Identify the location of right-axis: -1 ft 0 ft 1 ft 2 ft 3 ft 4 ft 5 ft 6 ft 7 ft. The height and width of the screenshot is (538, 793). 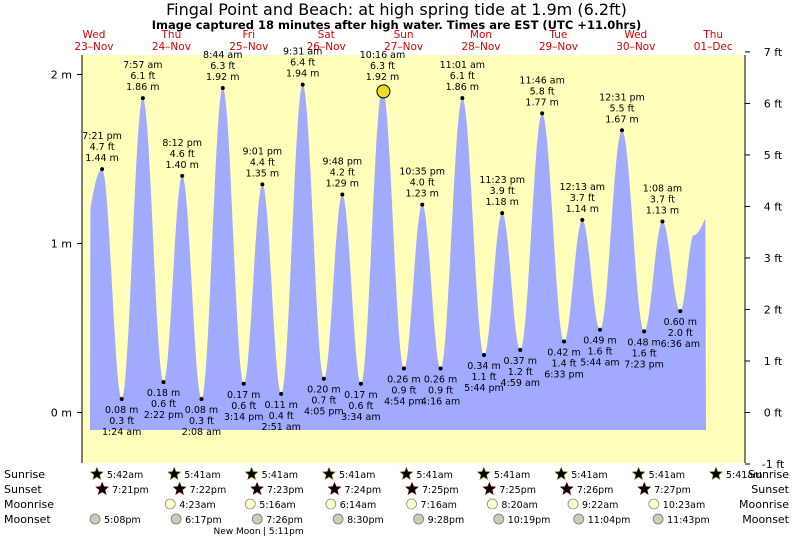
(764, 258).